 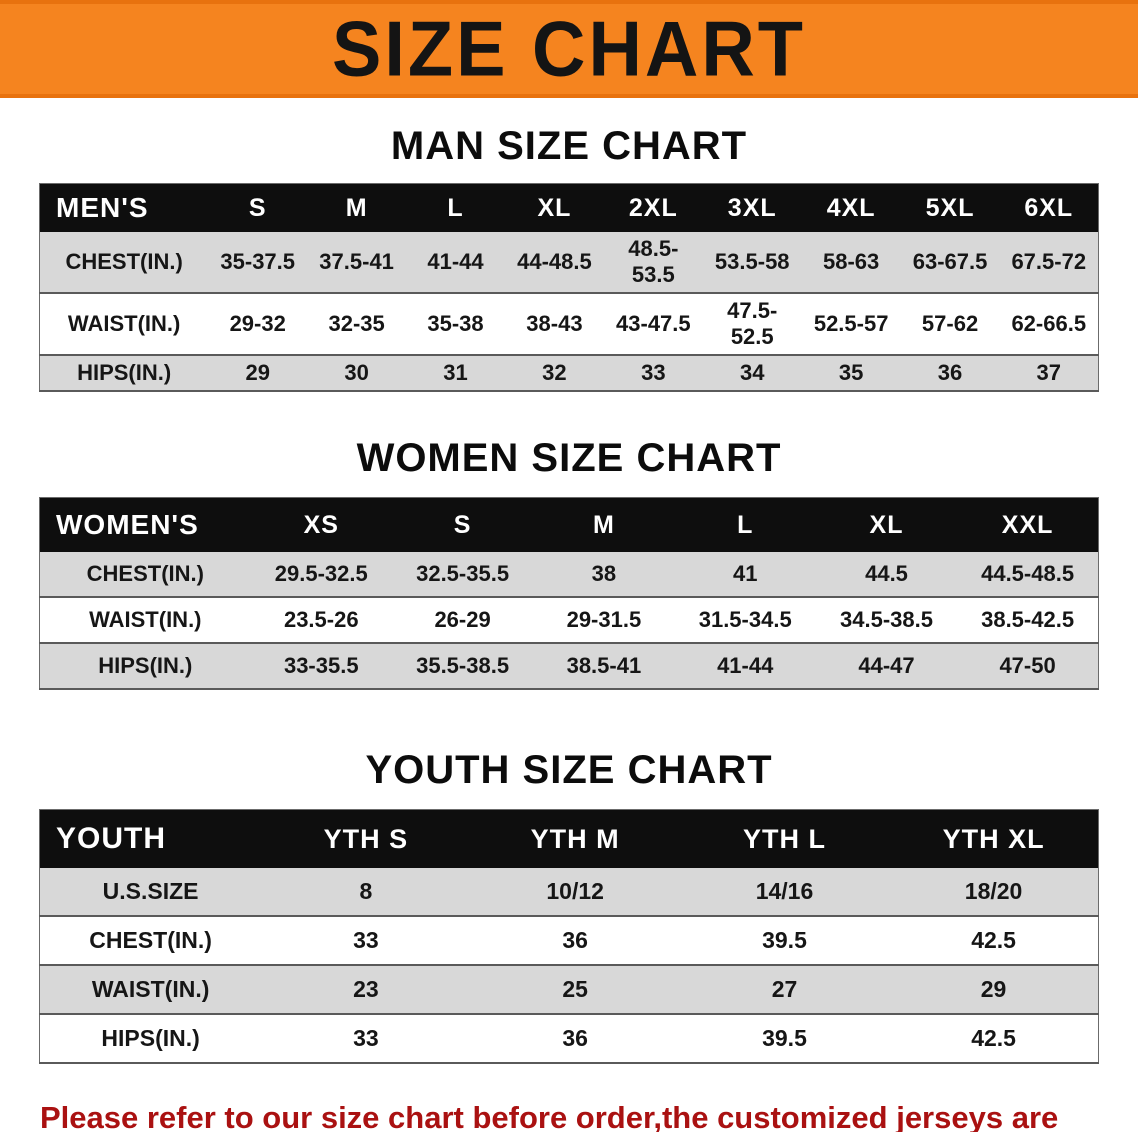 I want to click on page-title: SIZE CHART, so click(x=569, y=48).